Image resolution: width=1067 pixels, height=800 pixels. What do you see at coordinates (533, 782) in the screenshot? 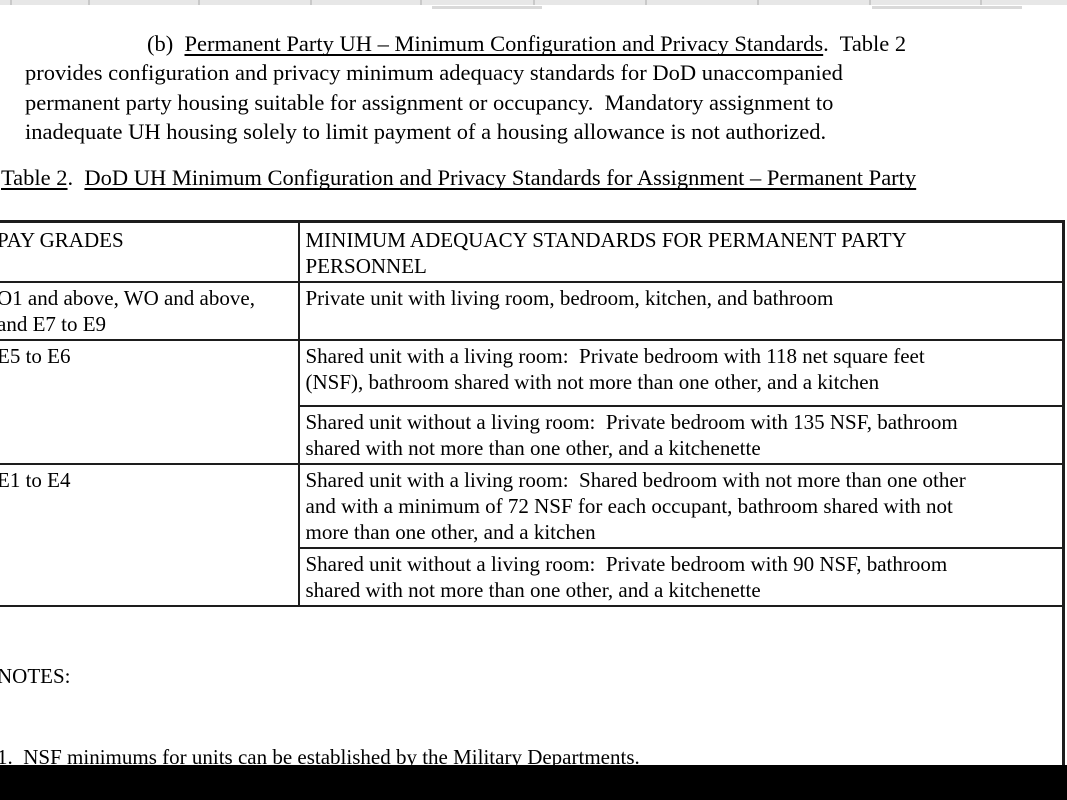
I see `letterbox-bottom-bar` at bounding box center [533, 782].